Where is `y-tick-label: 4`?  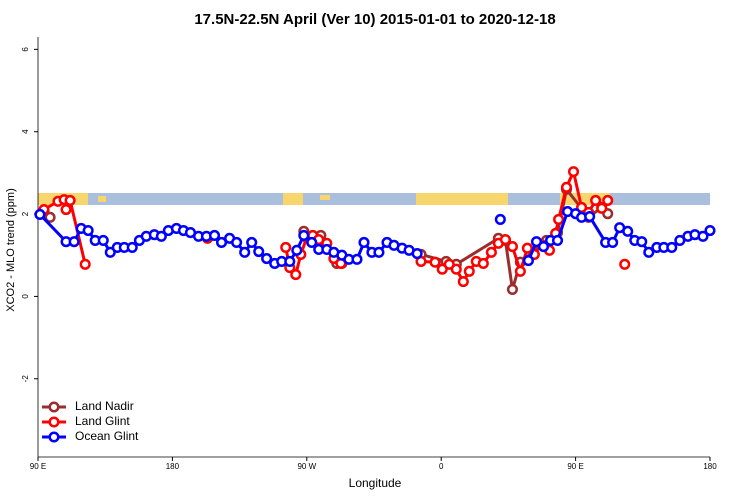
y-tick-label: 4 is located at coordinates (25, 131).